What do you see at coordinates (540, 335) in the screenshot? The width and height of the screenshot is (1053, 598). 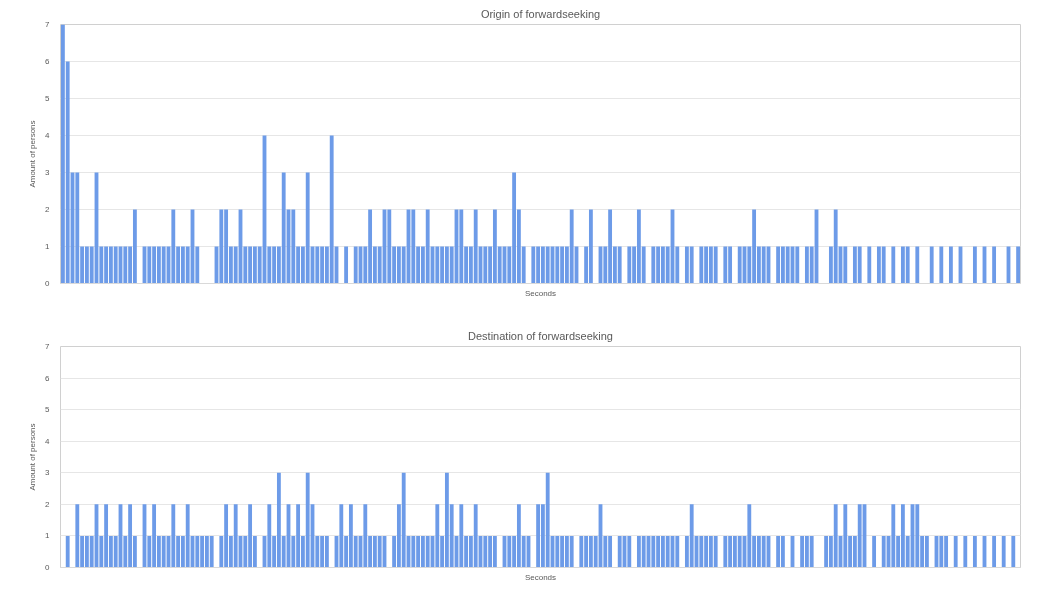 I see `chart-title: Destination of forwardseeking` at bounding box center [540, 335].